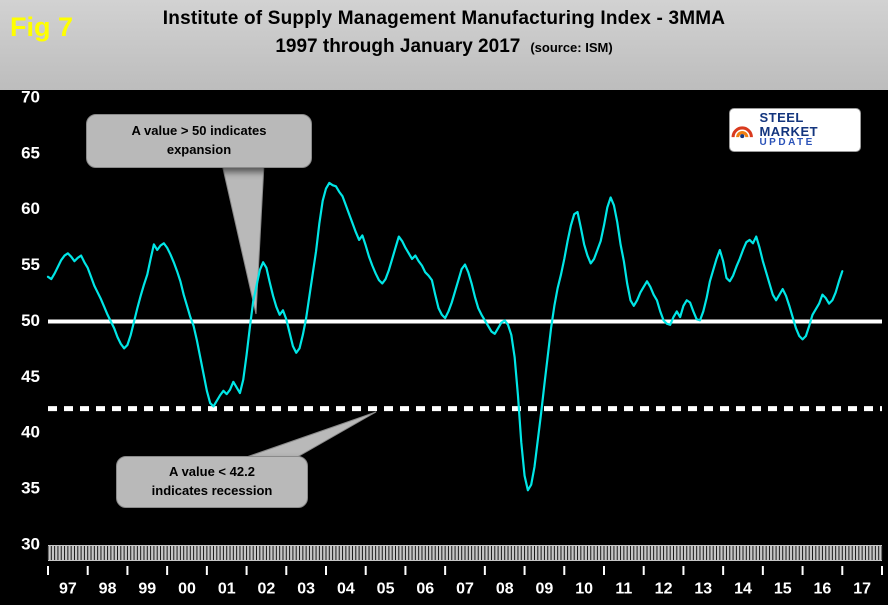  What do you see at coordinates (545, 588) in the screenshot?
I see `x-axis-label: 09` at bounding box center [545, 588].